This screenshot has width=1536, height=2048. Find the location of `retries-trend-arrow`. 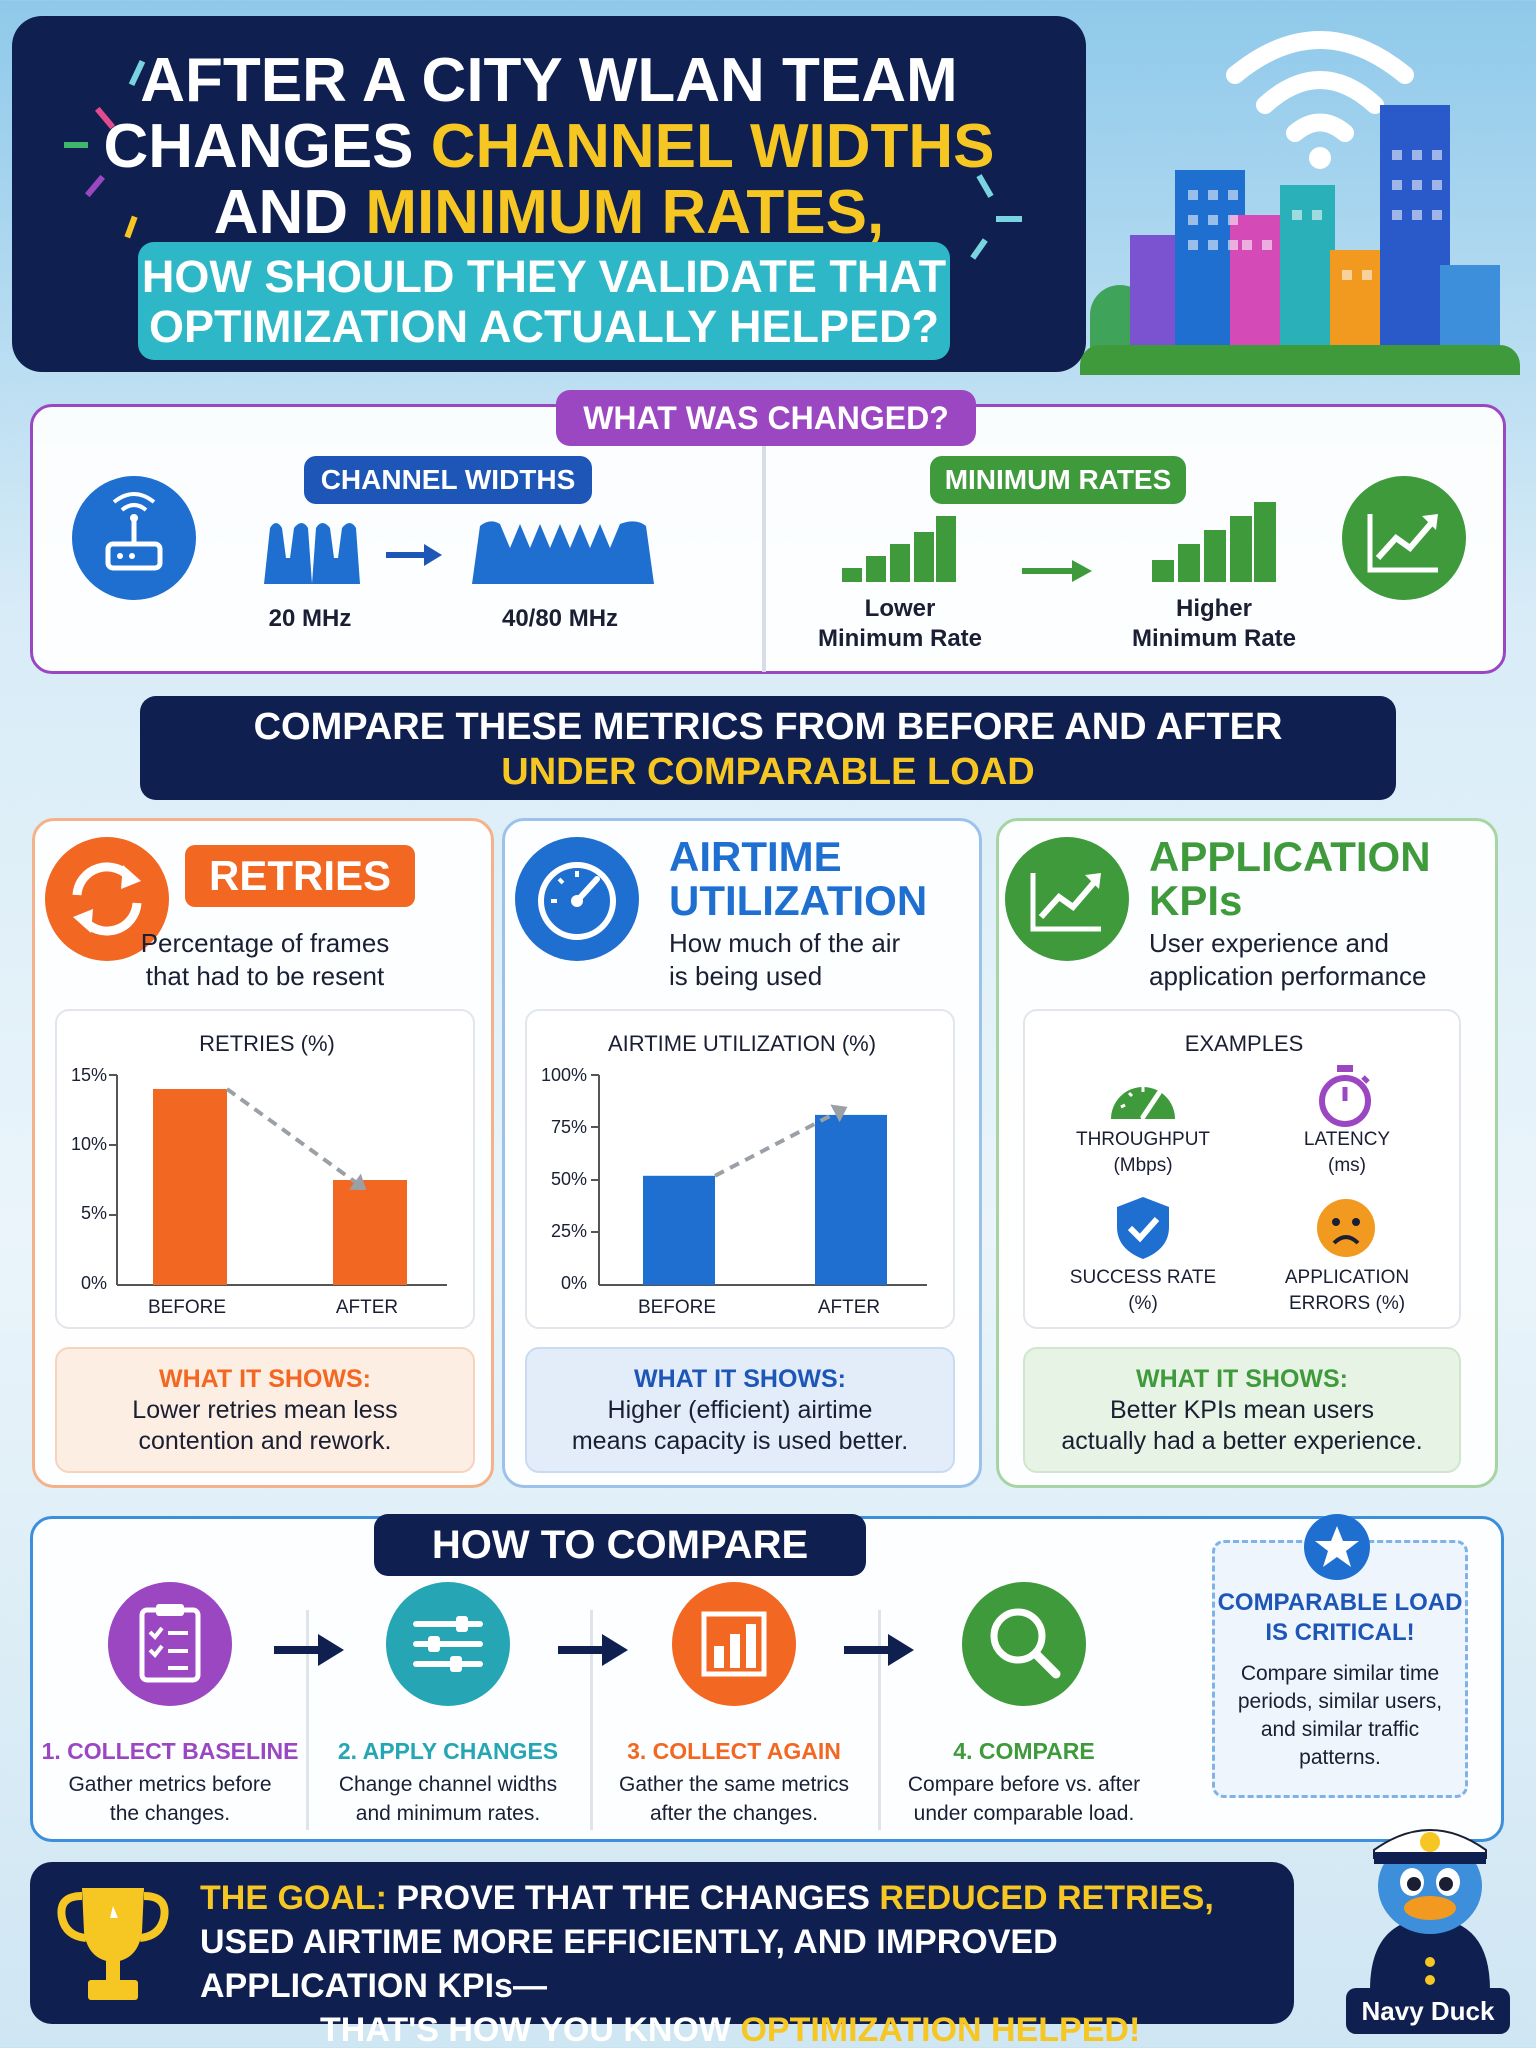

retries-trend-arrow is located at coordinates (291, 1135).